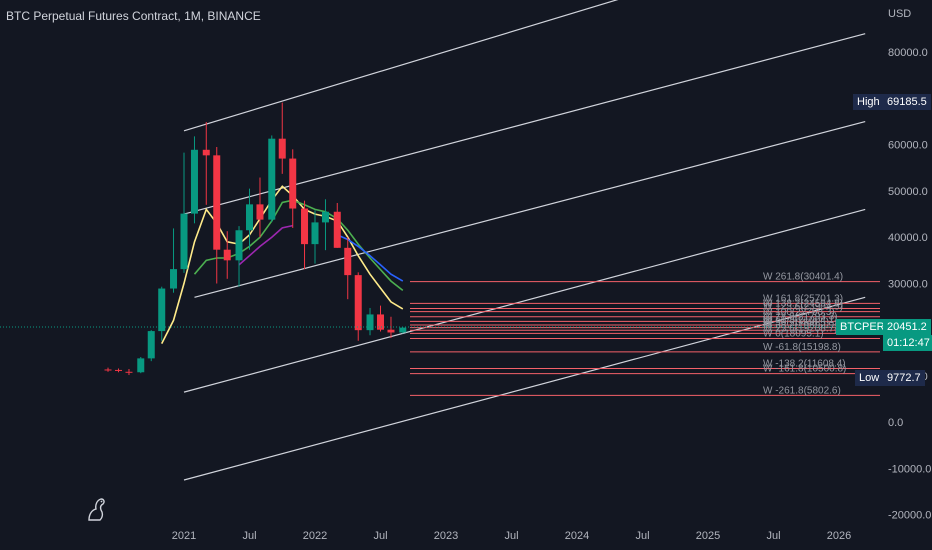 The image size is (932, 550). I want to click on y-tick-label: 80000.0, so click(908, 53).